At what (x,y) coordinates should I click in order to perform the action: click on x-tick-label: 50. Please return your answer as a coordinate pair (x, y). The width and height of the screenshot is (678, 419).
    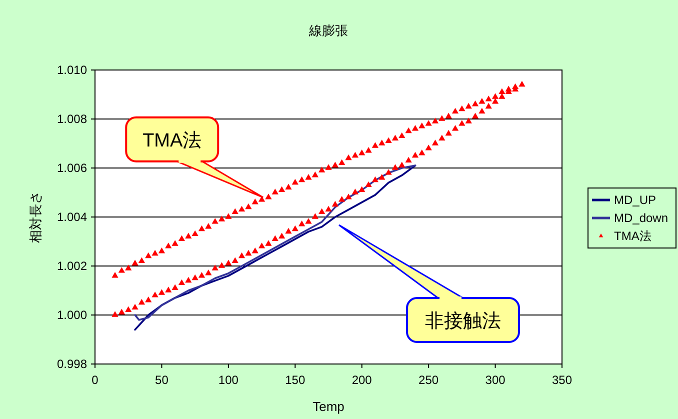
    Looking at the image, I should click on (162, 380).